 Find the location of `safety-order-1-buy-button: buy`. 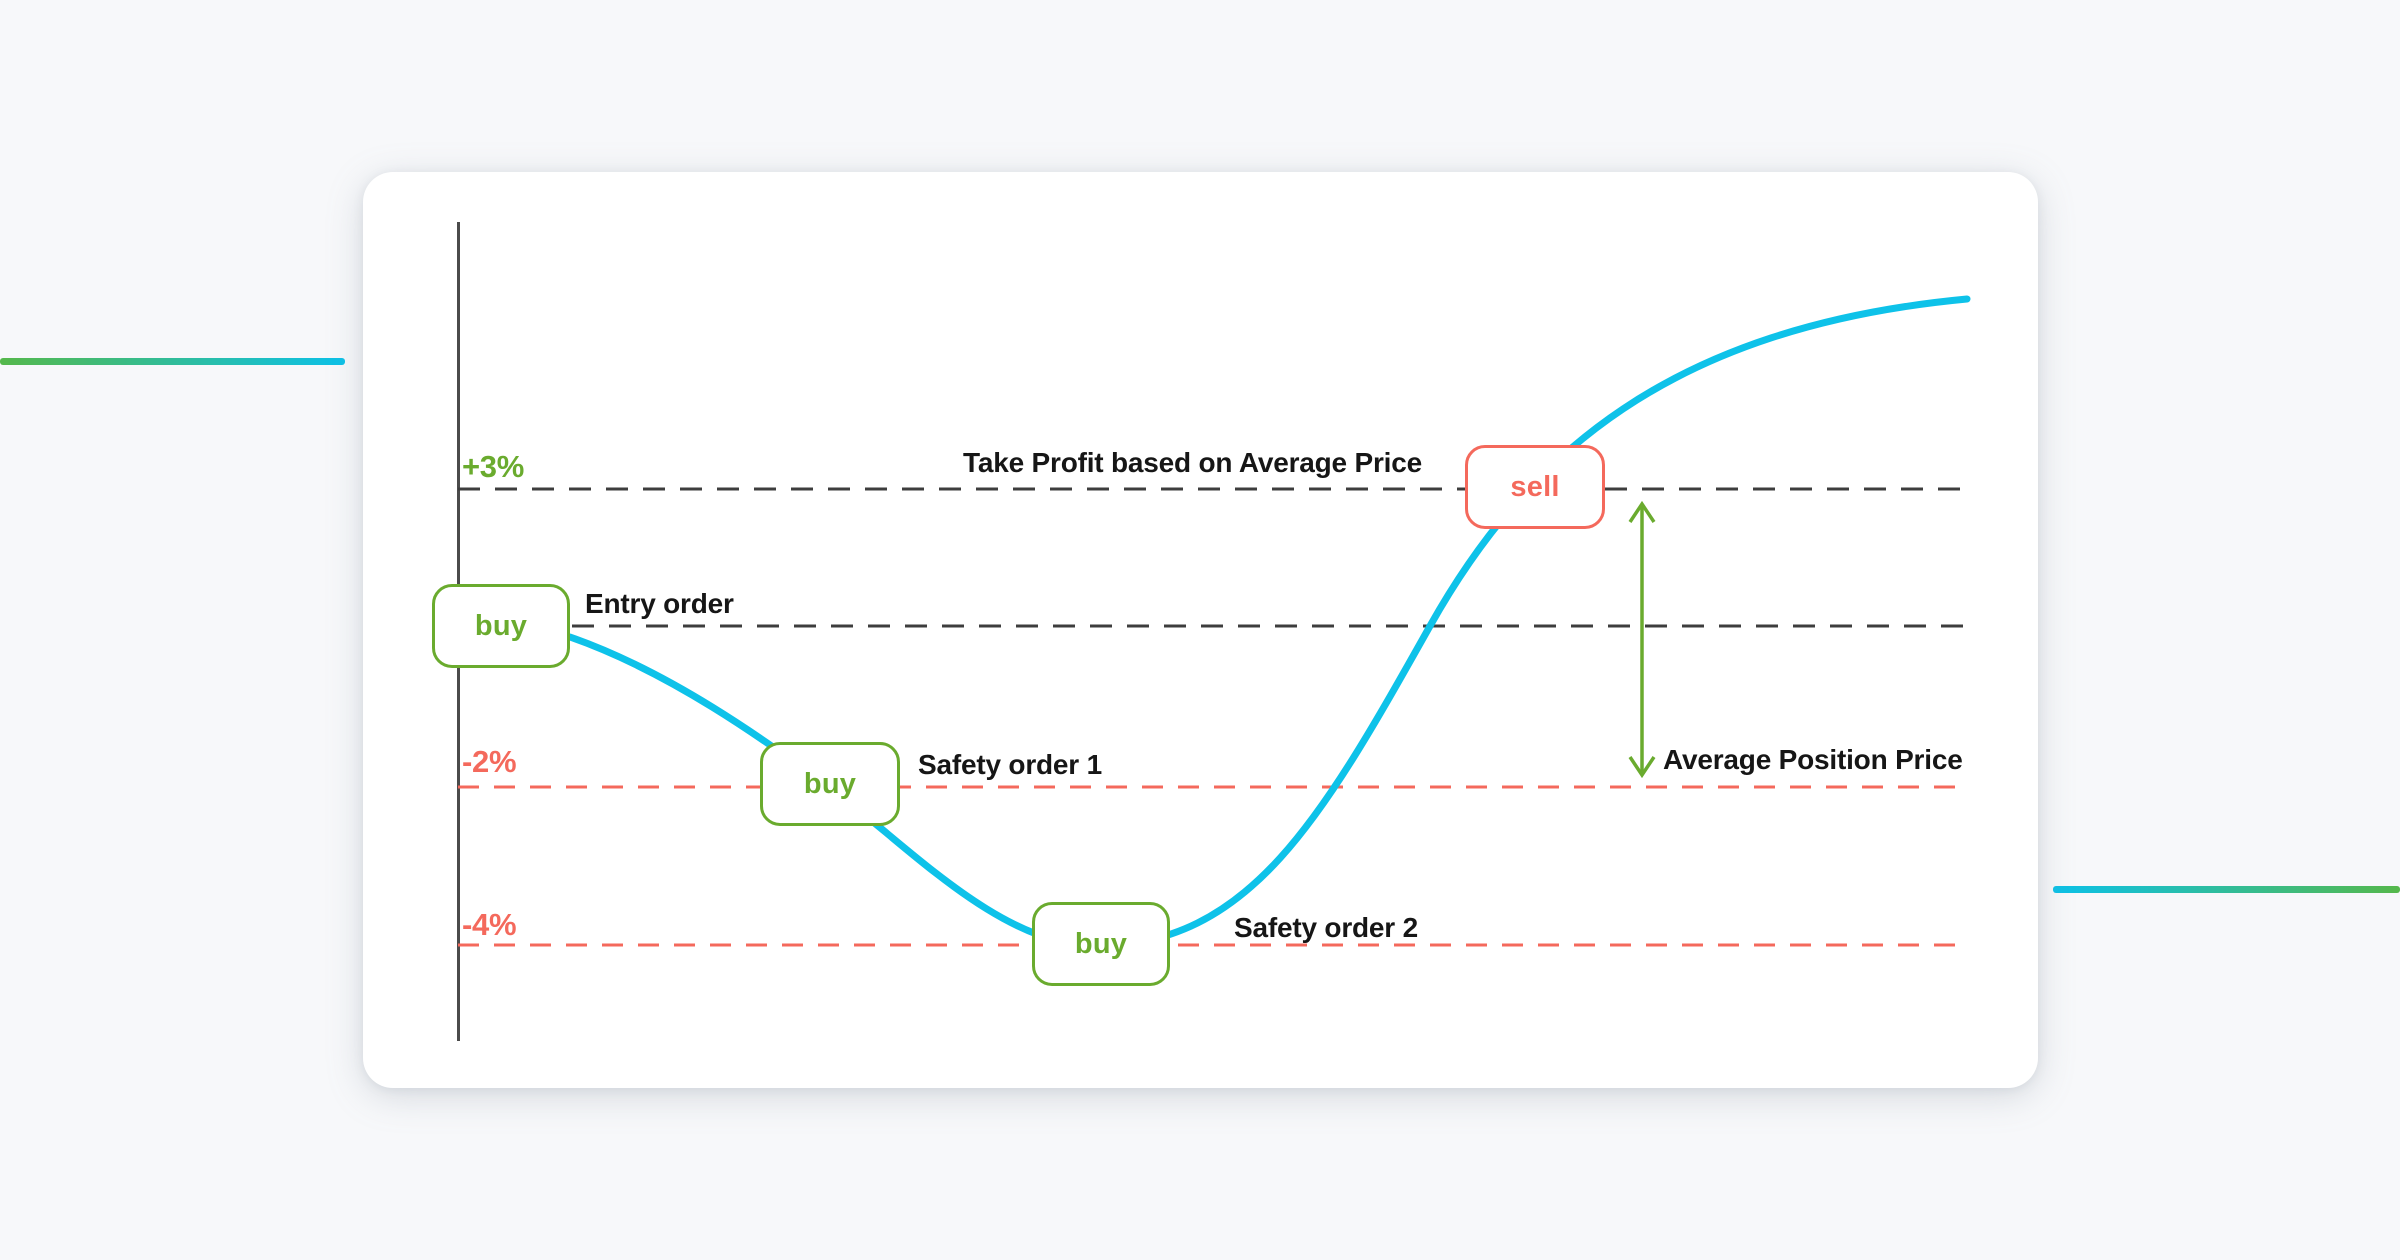

safety-order-1-buy-button: buy is located at coordinates (830, 784).